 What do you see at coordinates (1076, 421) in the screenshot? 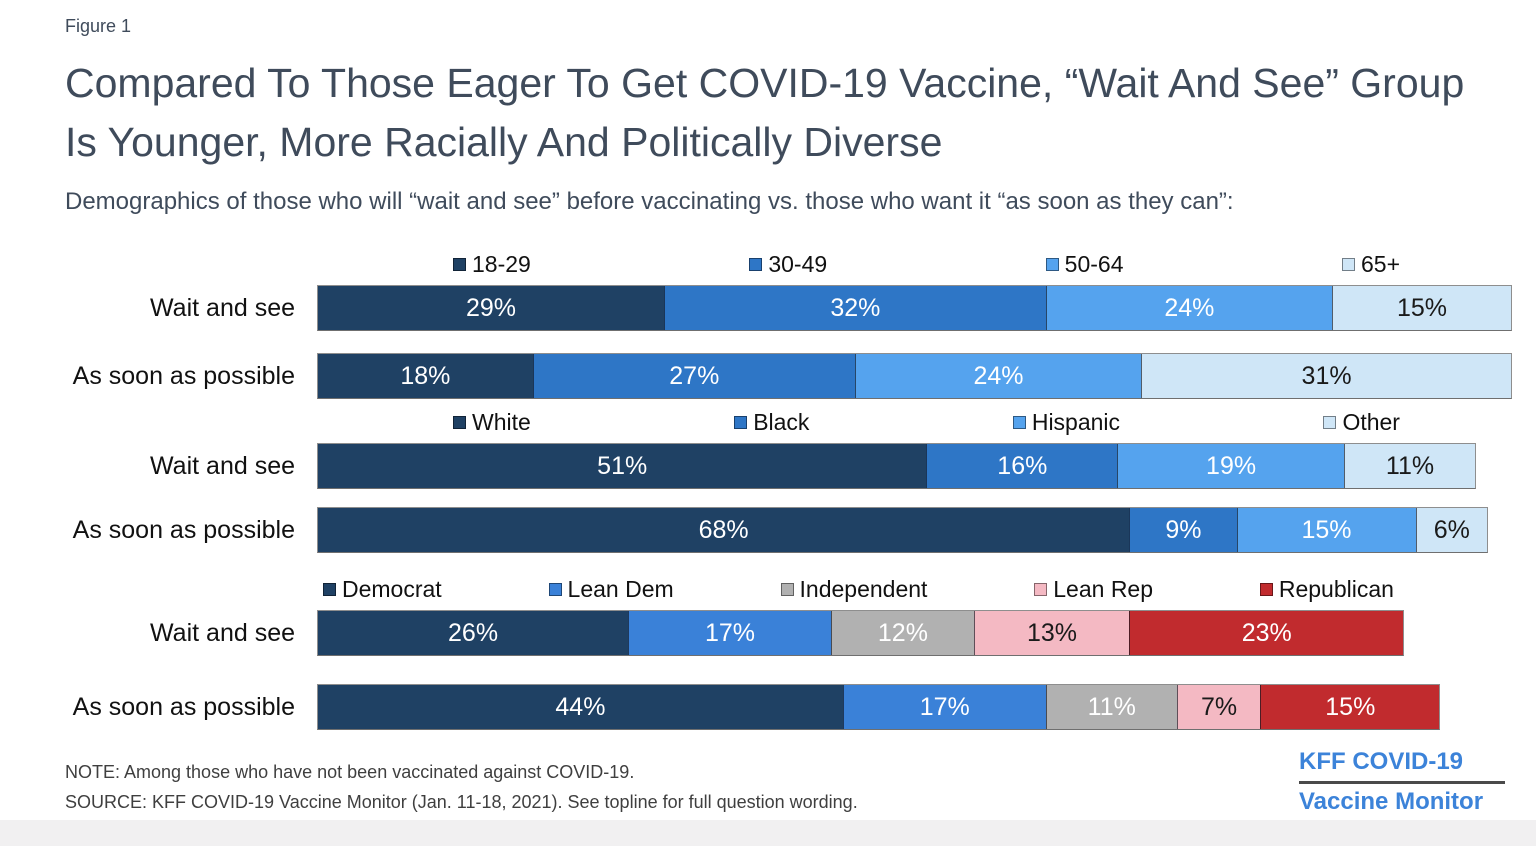
I see `legend-label: Hispanic` at bounding box center [1076, 421].